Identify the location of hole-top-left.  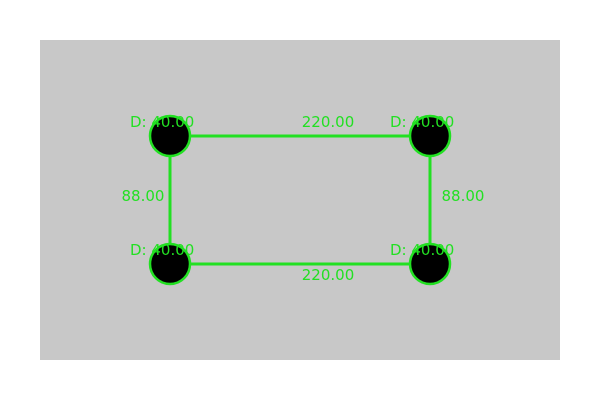
(170, 136).